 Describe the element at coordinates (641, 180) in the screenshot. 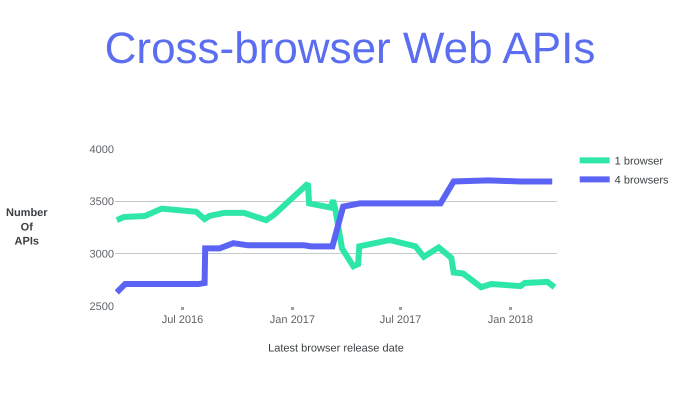

I see `legend-label: 4 browsers` at that location.